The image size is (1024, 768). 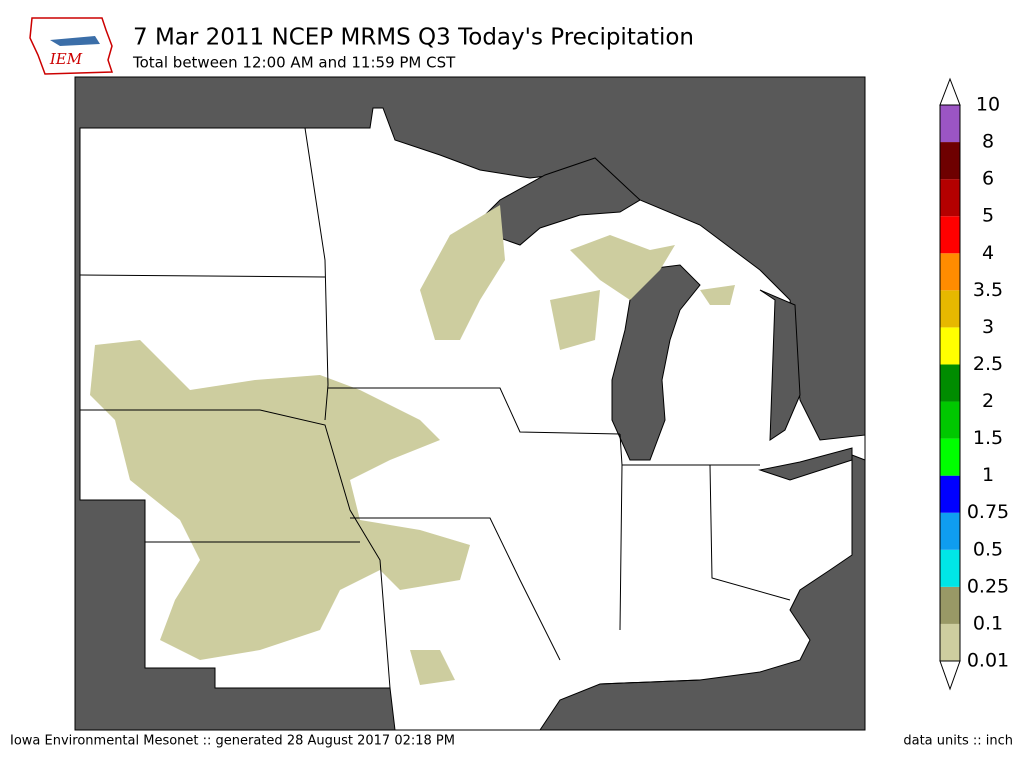 What do you see at coordinates (988, 216) in the screenshot?
I see `colorbar-label: 5` at bounding box center [988, 216].